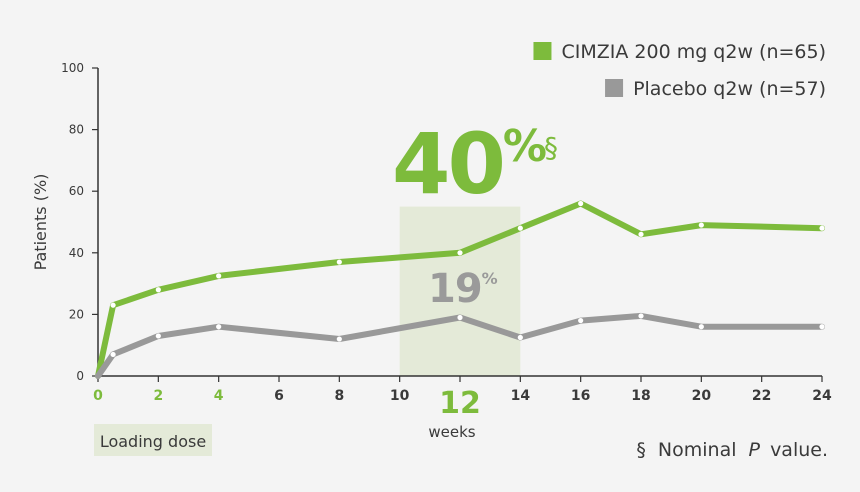  Describe the element at coordinates (158, 396) in the screenshot. I see `x-tick-label: 2` at that location.